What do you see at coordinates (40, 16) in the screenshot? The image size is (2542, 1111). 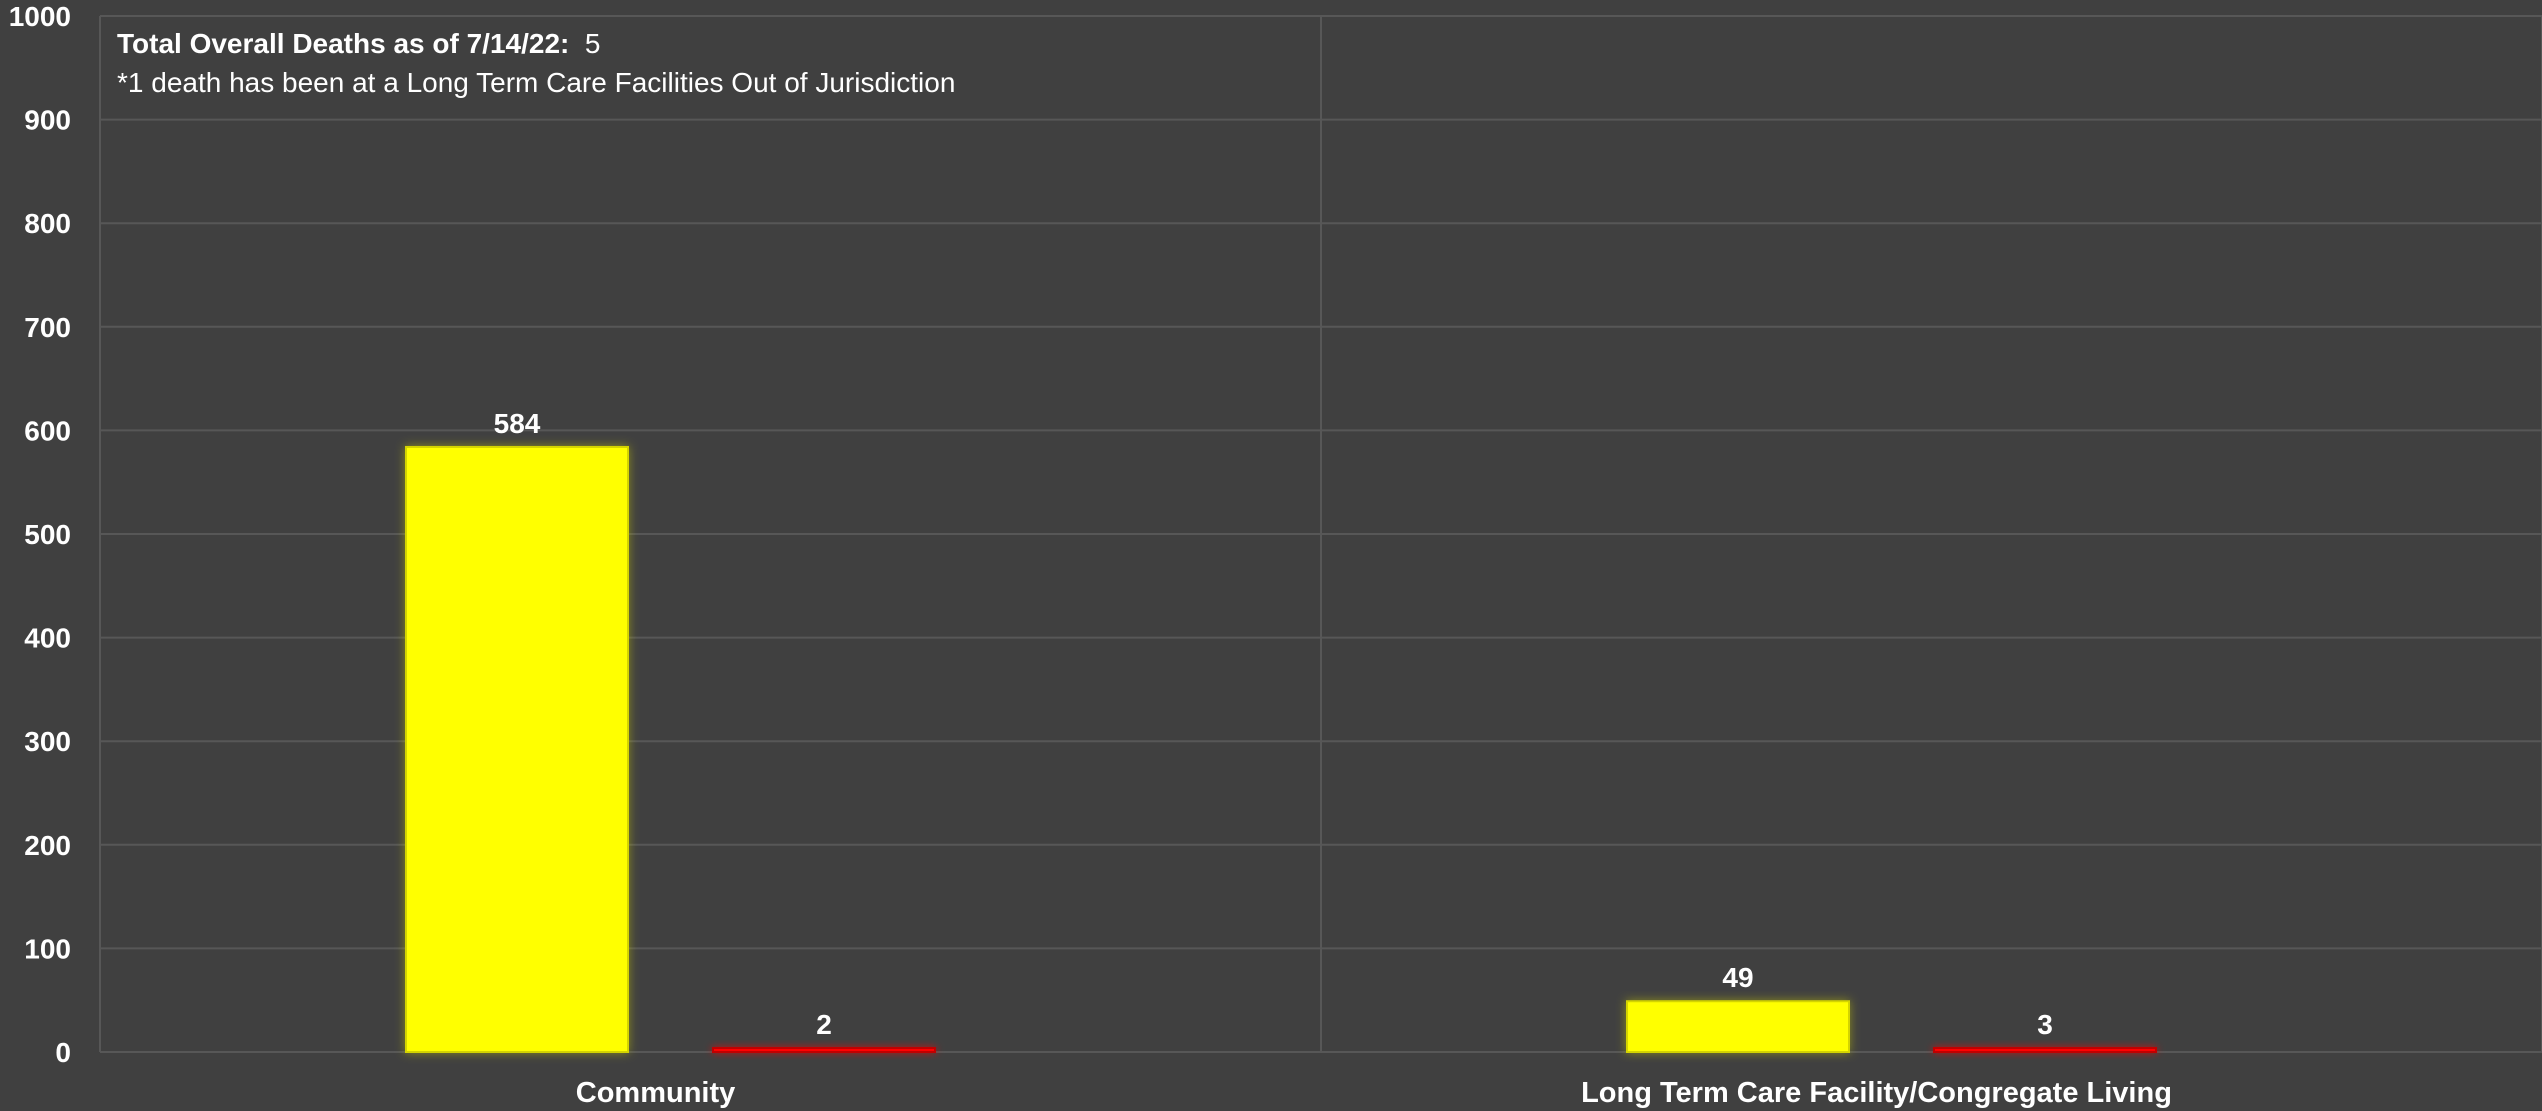 I see `y-tick-label: 1000` at bounding box center [40, 16].